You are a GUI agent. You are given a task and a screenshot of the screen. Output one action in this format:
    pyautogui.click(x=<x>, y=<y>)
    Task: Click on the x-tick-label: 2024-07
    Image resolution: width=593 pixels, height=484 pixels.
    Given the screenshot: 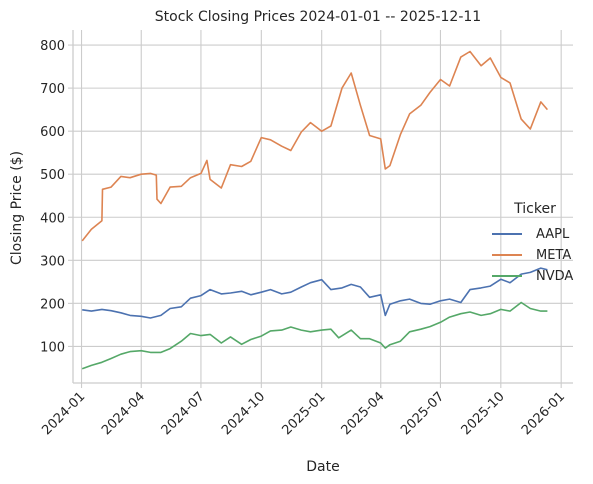 What is the action you would take?
    pyautogui.click(x=183, y=413)
    